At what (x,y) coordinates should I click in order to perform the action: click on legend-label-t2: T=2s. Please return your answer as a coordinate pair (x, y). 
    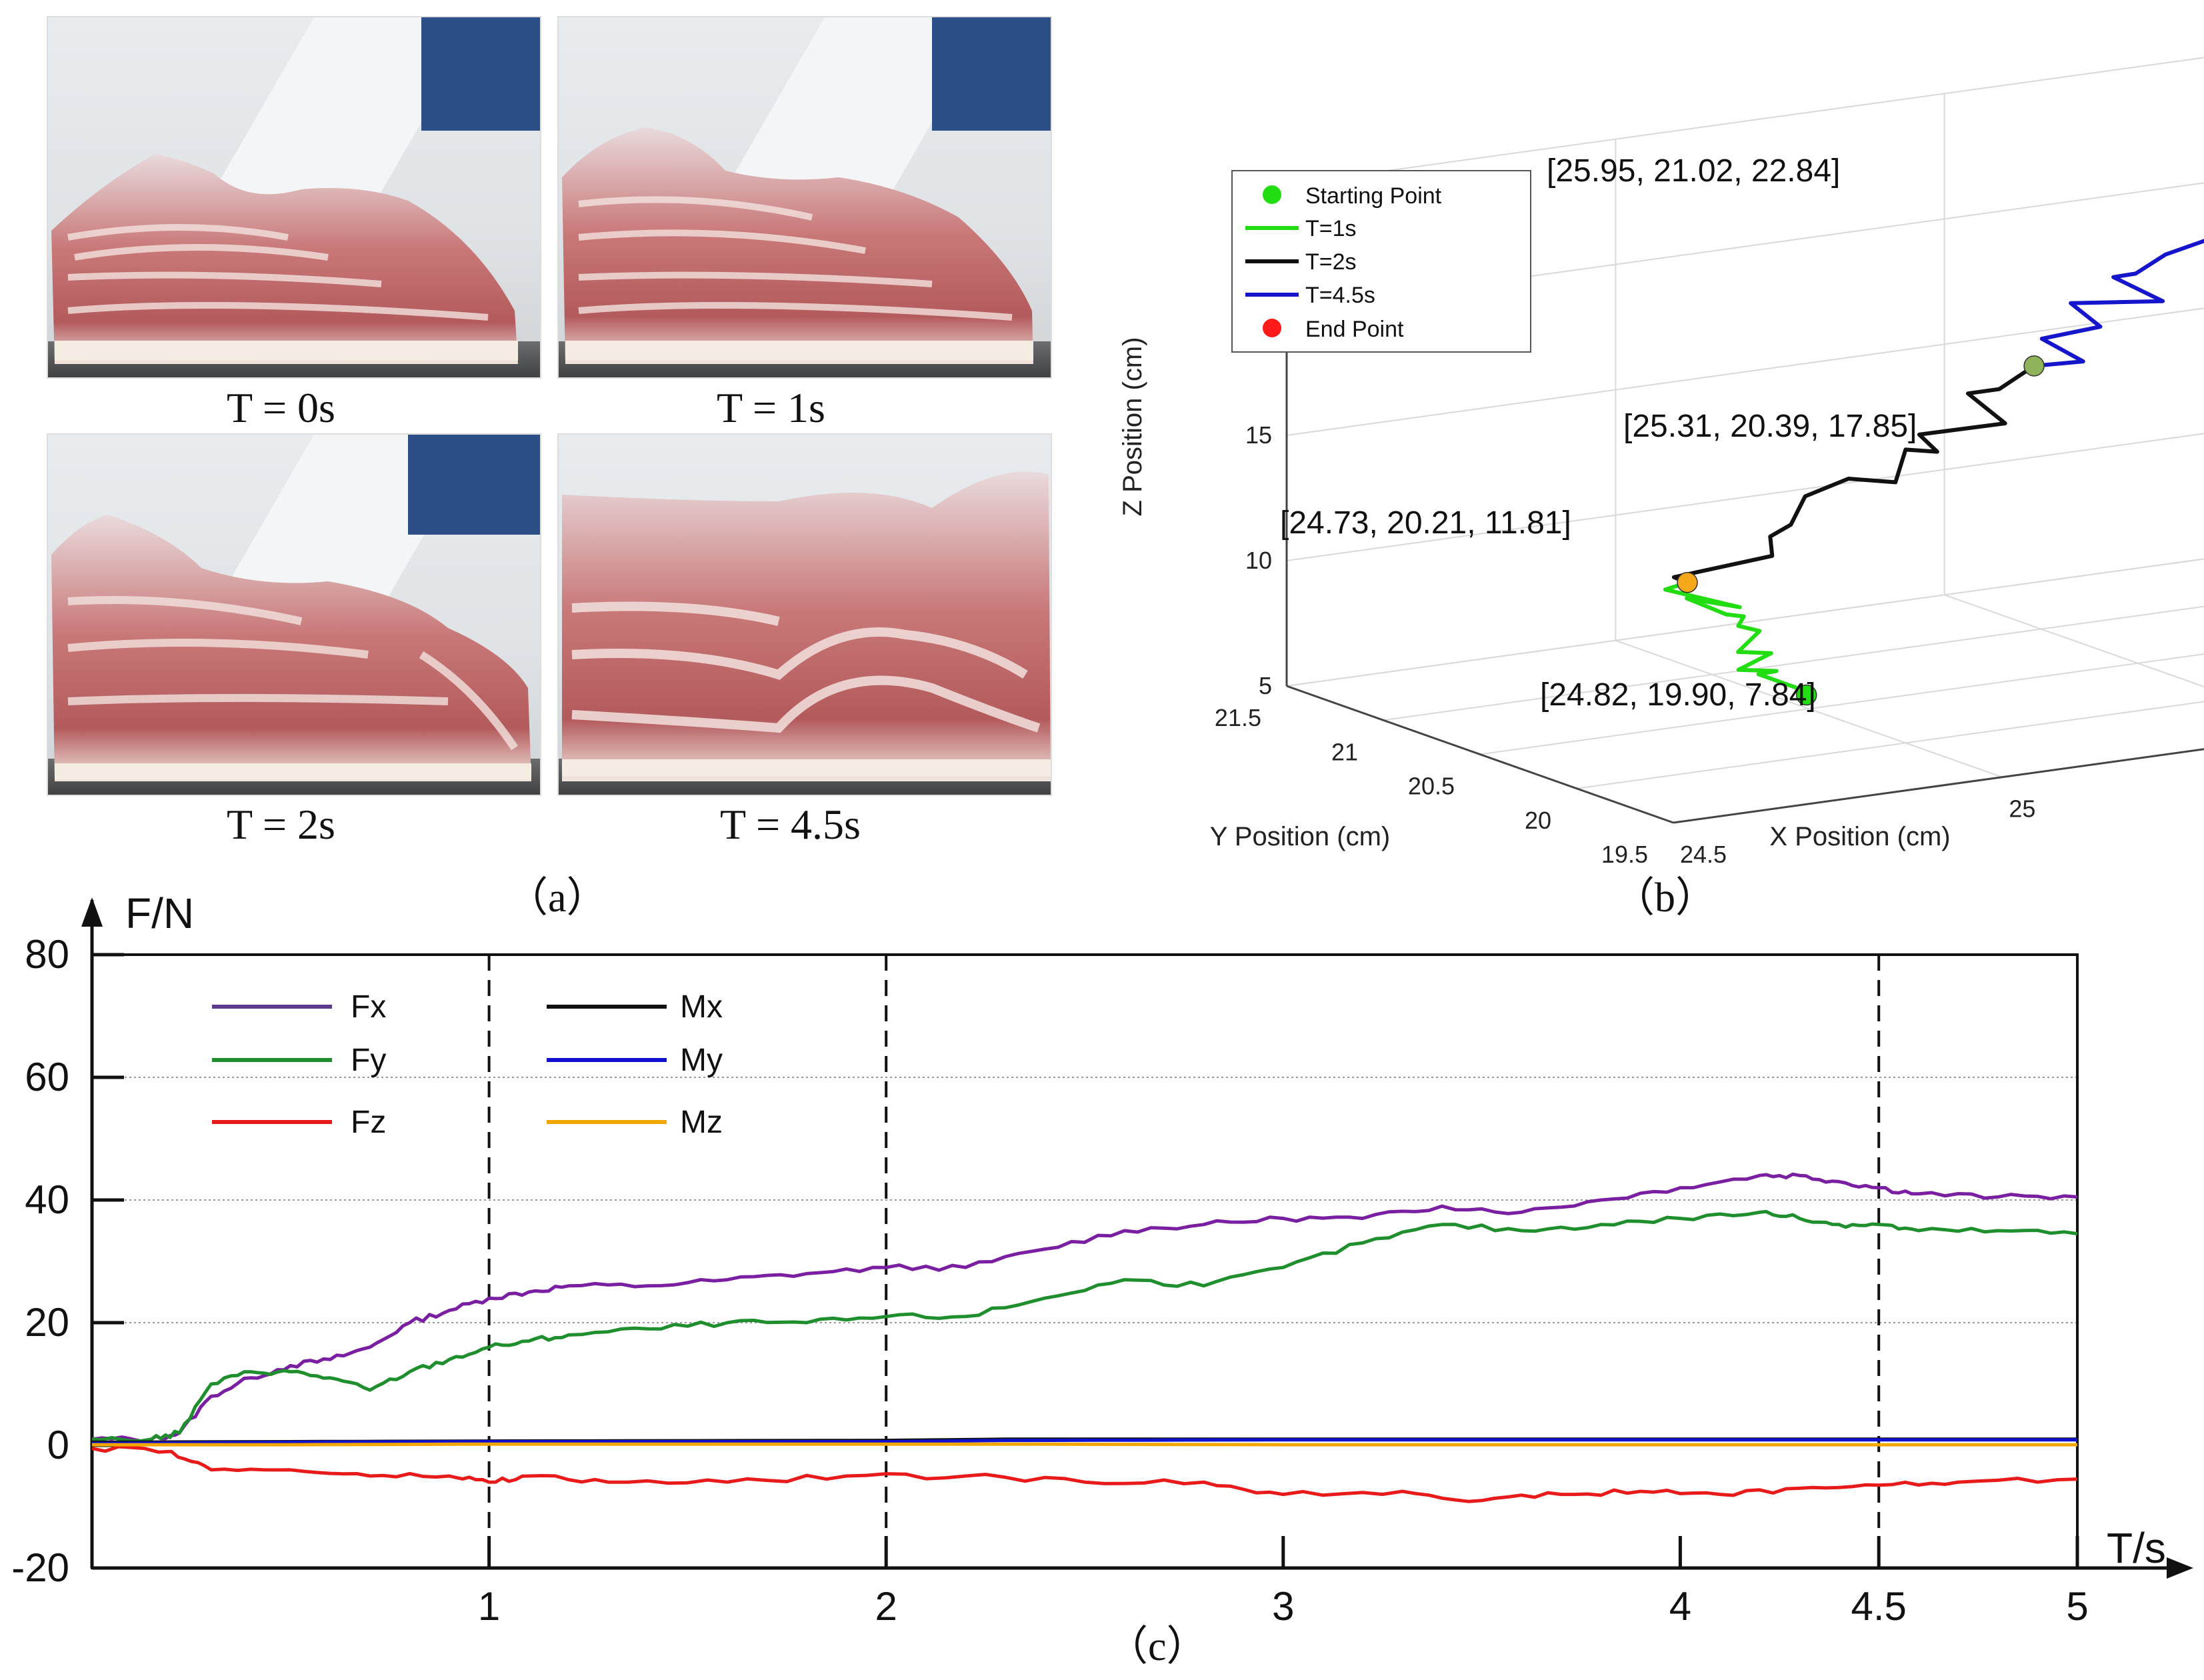
    Looking at the image, I should click on (1331, 262).